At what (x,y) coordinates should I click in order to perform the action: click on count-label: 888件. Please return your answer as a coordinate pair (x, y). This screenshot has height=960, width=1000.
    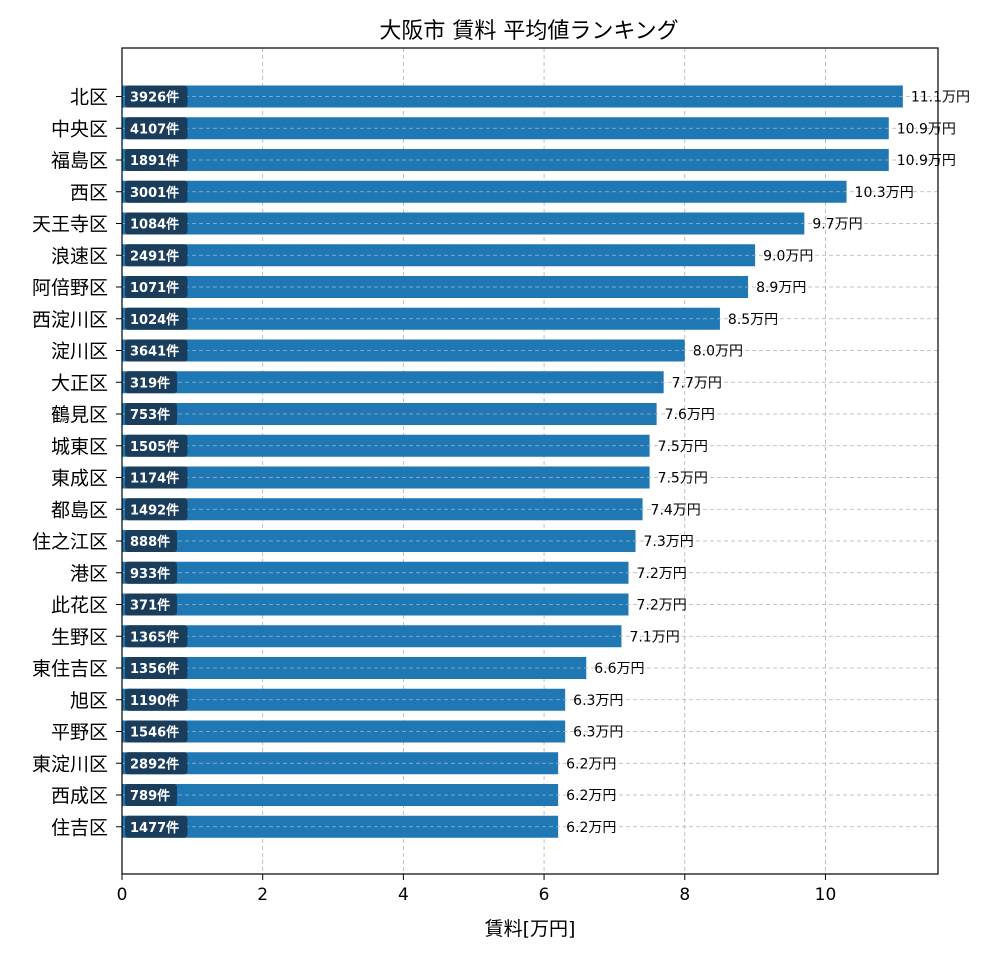
    Looking at the image, I should click on (150, 542).